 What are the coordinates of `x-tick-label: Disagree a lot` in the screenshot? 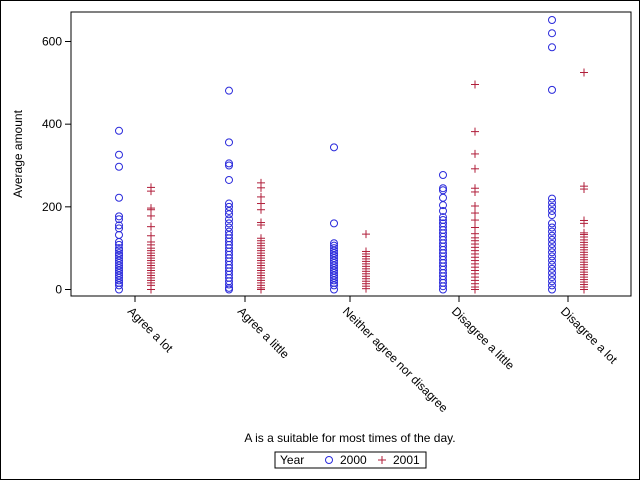 It's located at (589, 335).